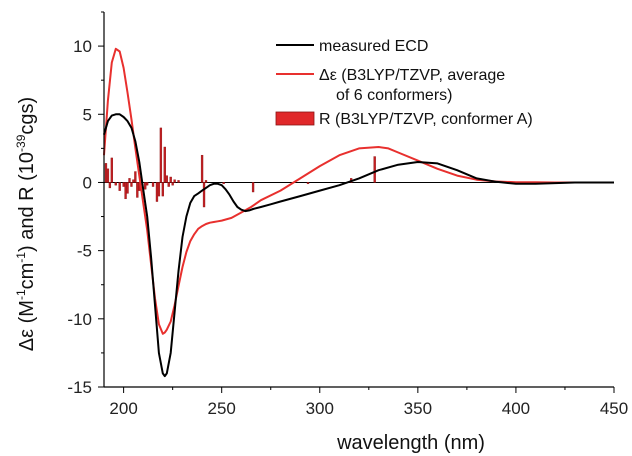 The width and height of the screenshot is (632, 456). Describe the element at coordinates (240, 167) in the screenshot. I see `r-bars` at that location.